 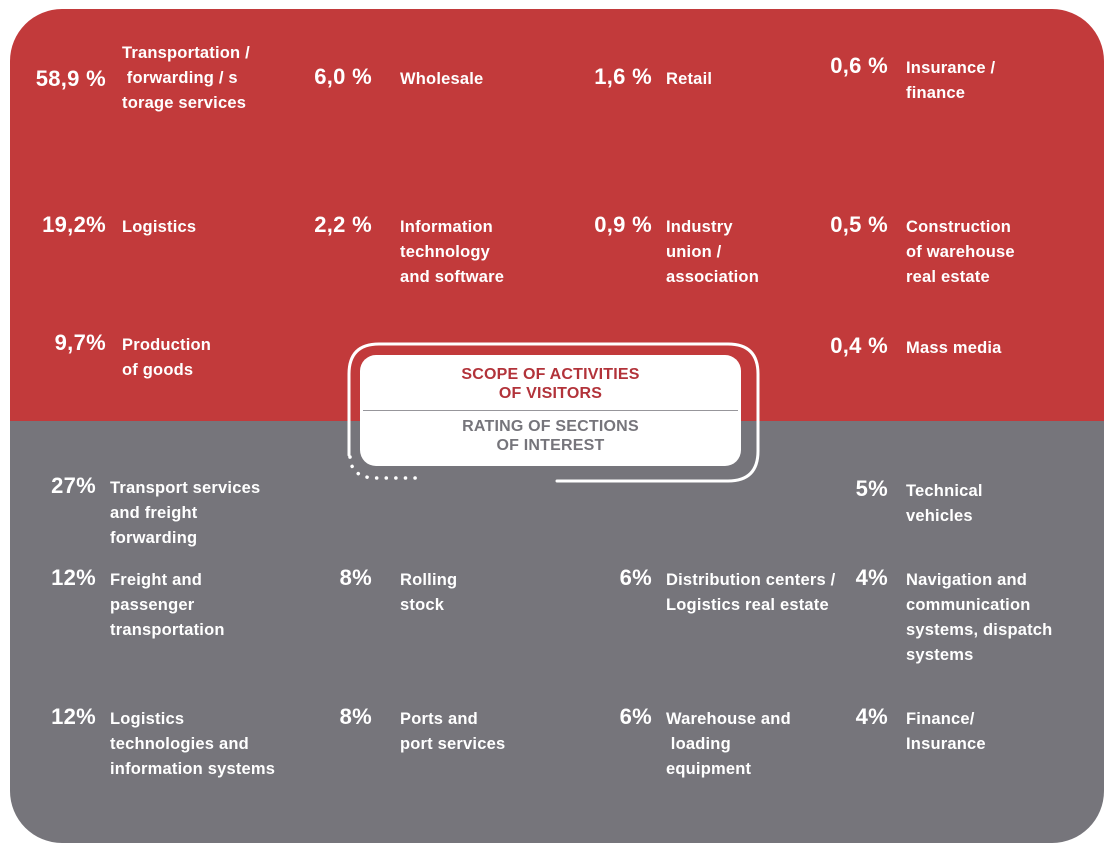 I want to click on category-label: Finance/ Insurance, so click(x=946, y=731).